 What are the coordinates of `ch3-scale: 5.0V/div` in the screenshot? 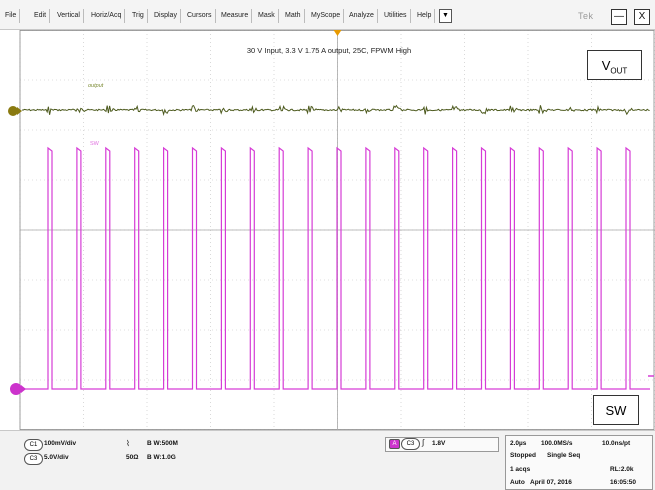 It's located at (56, 457).